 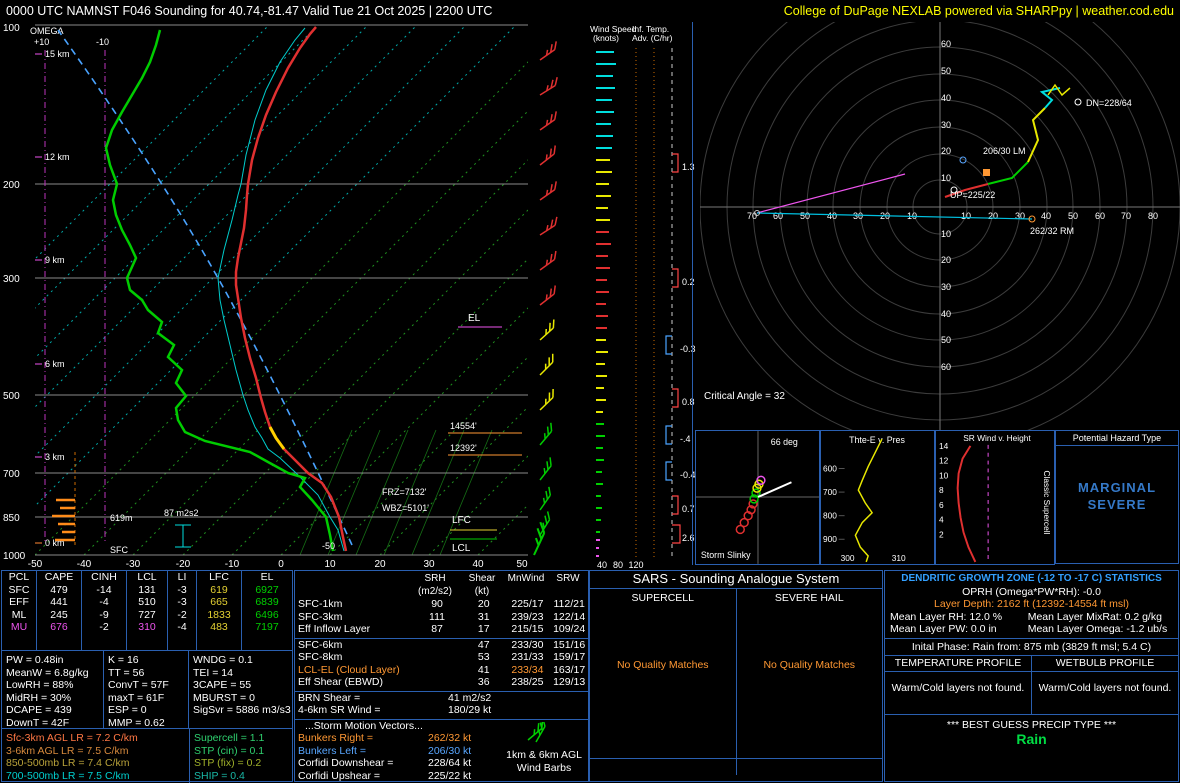 What do you see at coordinates (104, 602) in the screenshot?
I see `cinh-value: -4` at bounding box center [104, 602].